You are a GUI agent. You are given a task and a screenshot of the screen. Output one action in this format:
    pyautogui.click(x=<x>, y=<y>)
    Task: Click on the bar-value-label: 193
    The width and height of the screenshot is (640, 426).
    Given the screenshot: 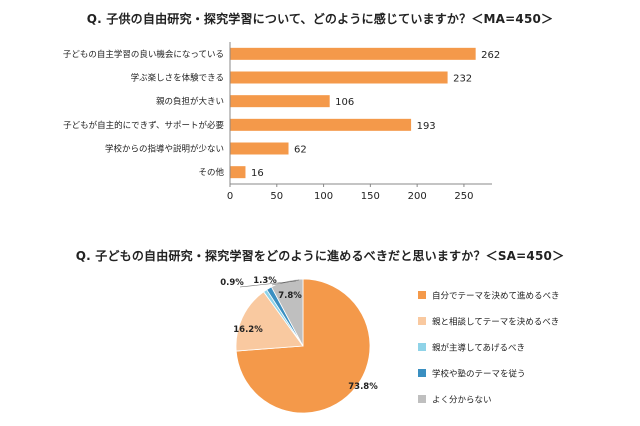 What is the action you would take?
    pyautogui.click(x=426, y=126)
    